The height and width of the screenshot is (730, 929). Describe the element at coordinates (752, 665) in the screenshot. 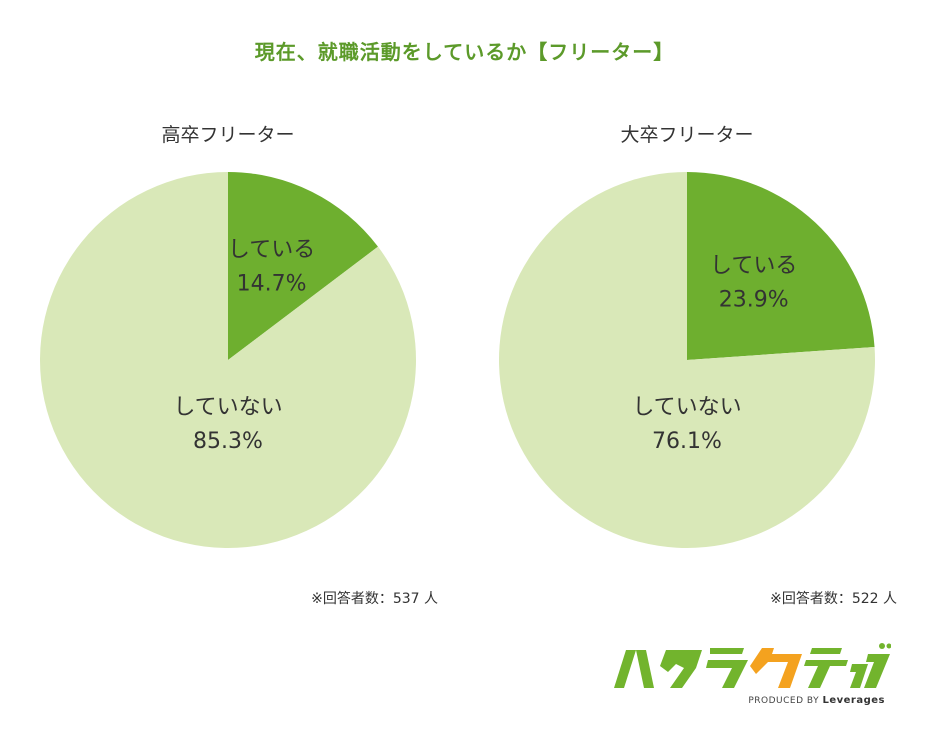

I see `hataractive-logo-mark` at that location.